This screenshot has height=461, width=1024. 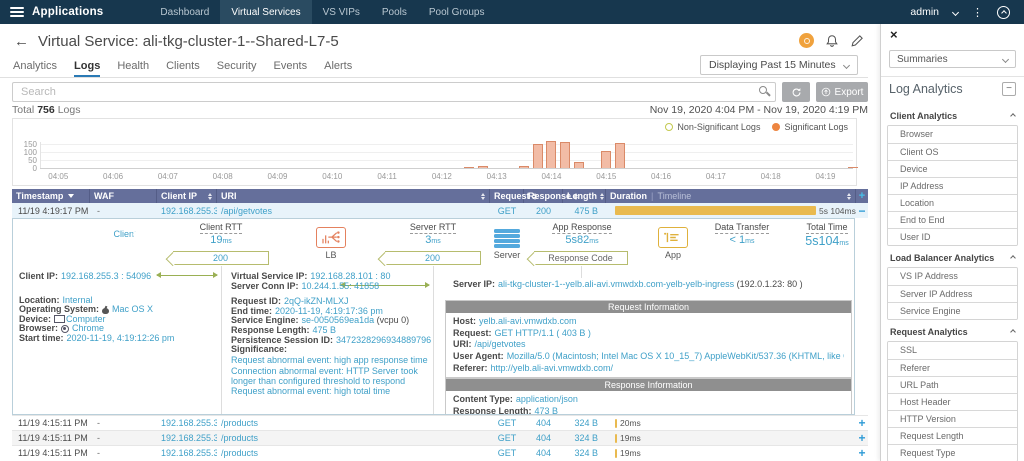 I want to click on log-length: 475 B, so click(x=586, y=210).